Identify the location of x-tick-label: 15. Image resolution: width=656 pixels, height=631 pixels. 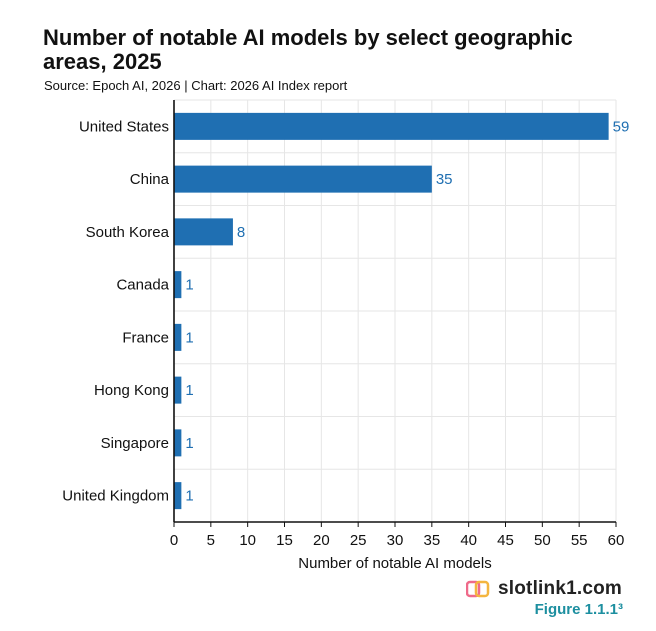
(284, 540).